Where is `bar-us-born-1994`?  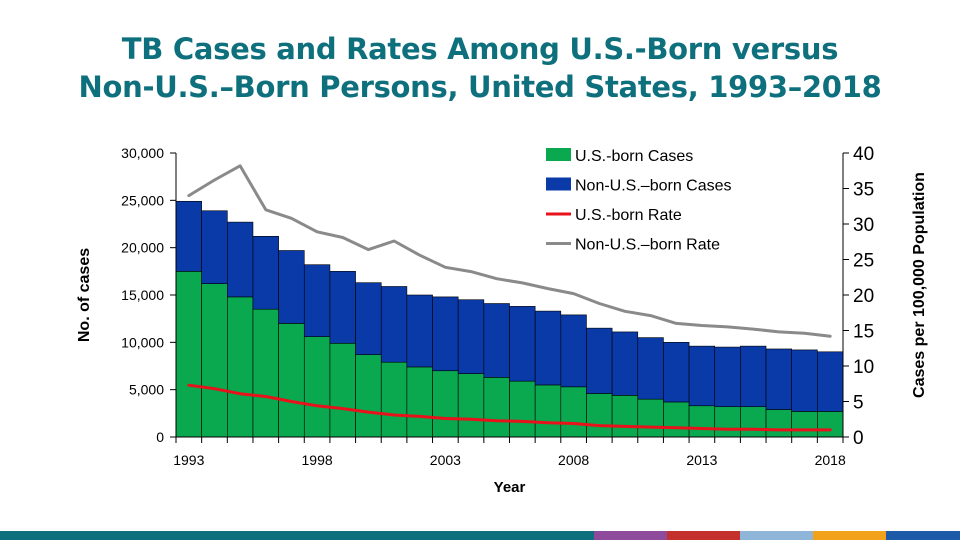 bar-us-born-1994 is located at coordinates (214, 360).